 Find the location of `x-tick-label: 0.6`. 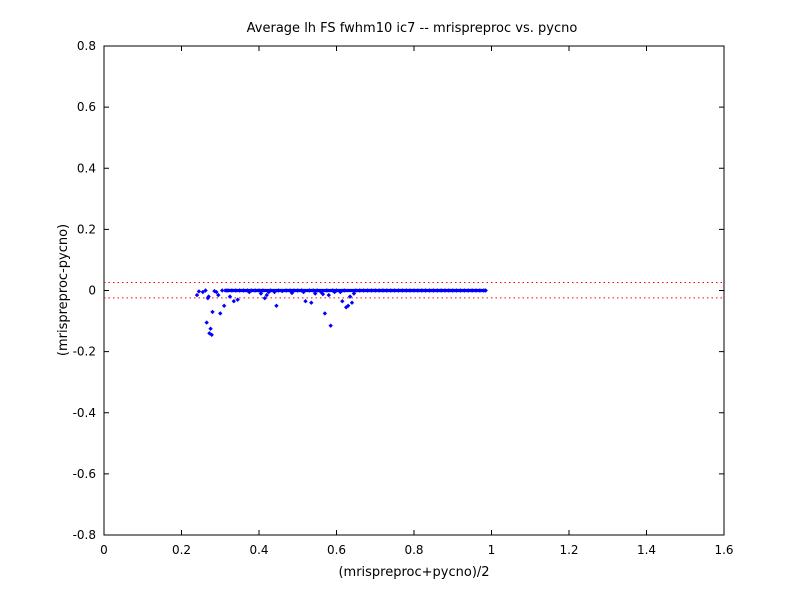

x-tick-label: 0.6 is located at coordinates (336, 550).